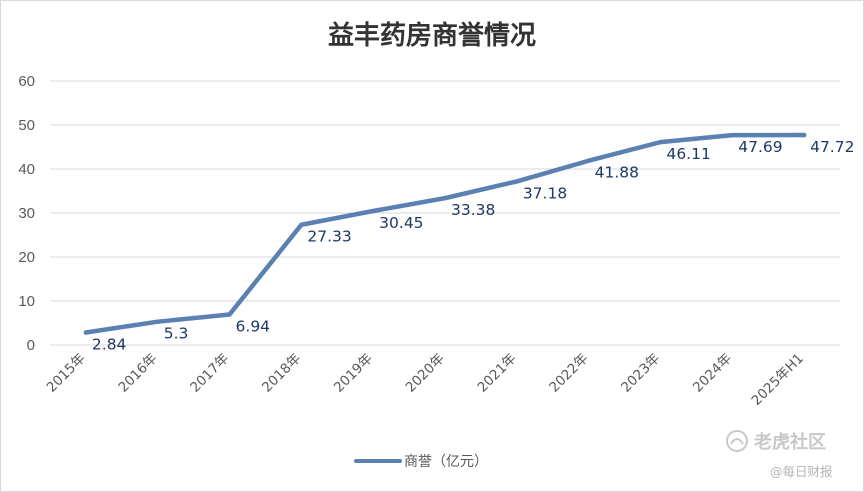 The height and width of the screenshot is (492, 864). What do you see at coordinates (253, 326) in the screenshot?
I see `data-label: 6.94` at bounding box center [253, 326].